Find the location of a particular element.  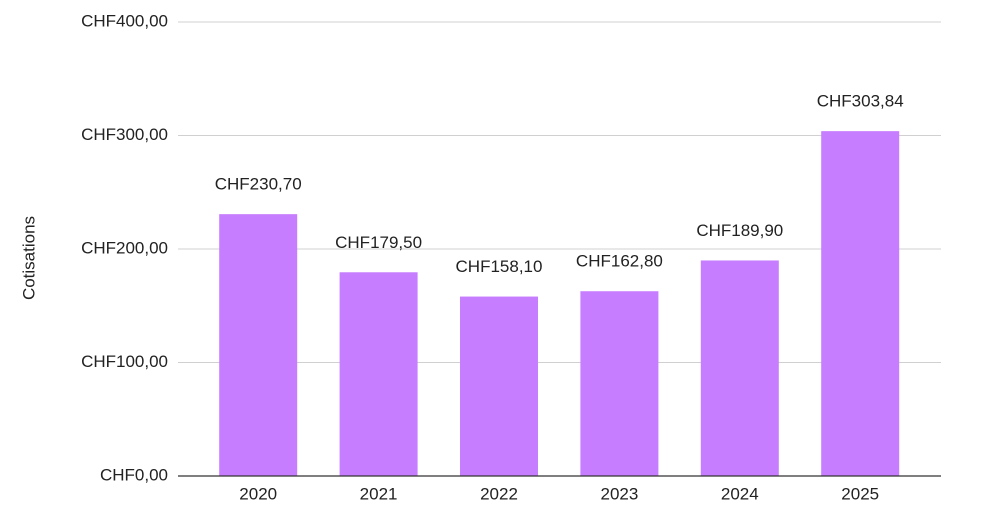

value-label: CHF303,84 is located at coordinates (860, 101).